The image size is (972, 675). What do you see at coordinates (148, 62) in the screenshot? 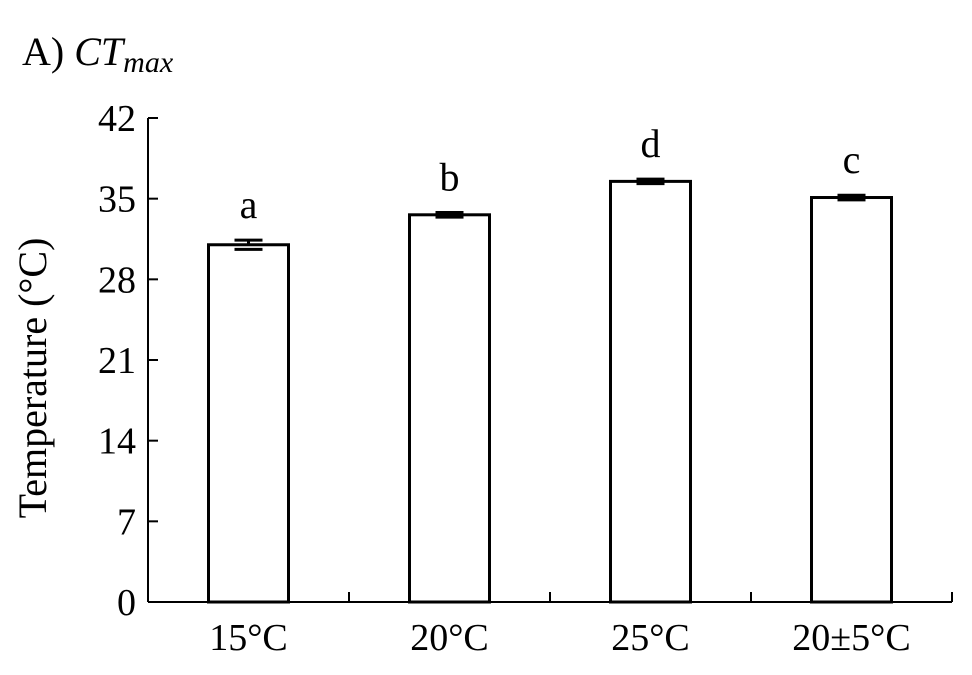
I see `chart-title-subscript: max` at bounding box center [148, 62].